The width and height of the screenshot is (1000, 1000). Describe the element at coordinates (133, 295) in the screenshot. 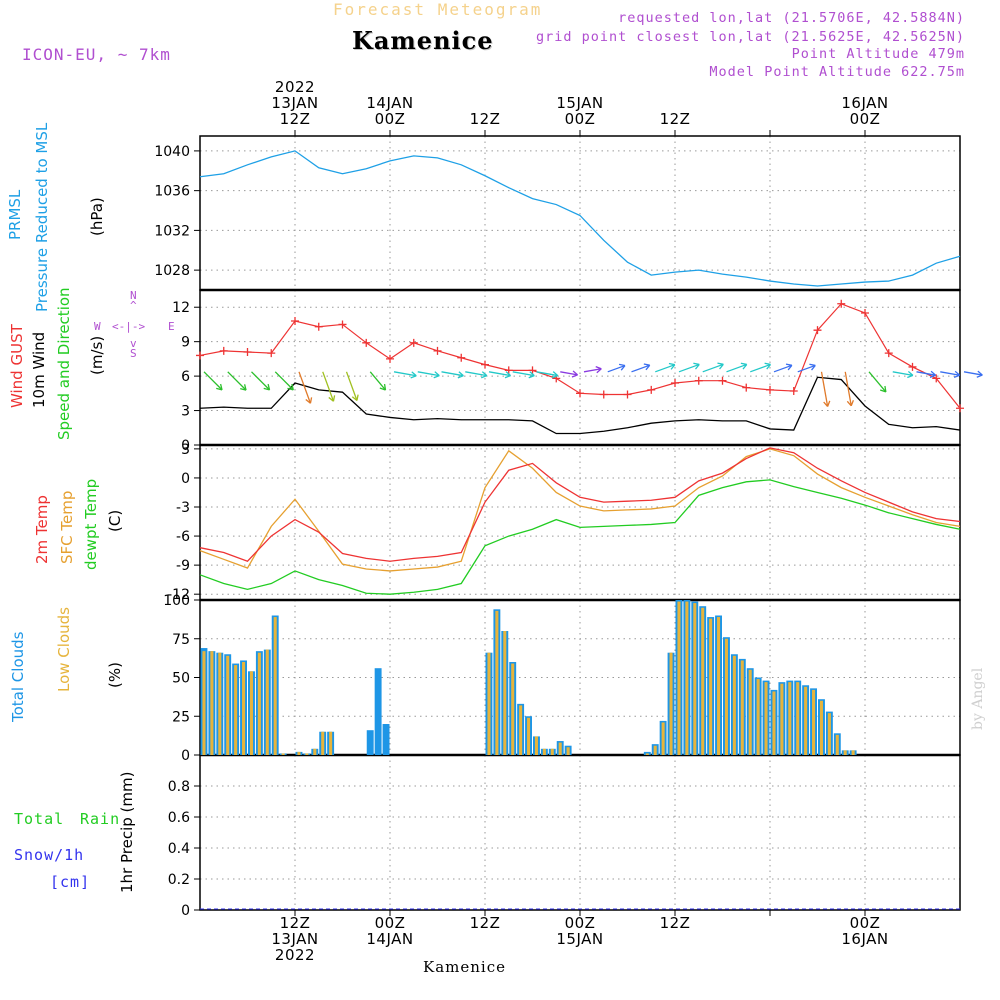

I see `compass-n: N` at that location.